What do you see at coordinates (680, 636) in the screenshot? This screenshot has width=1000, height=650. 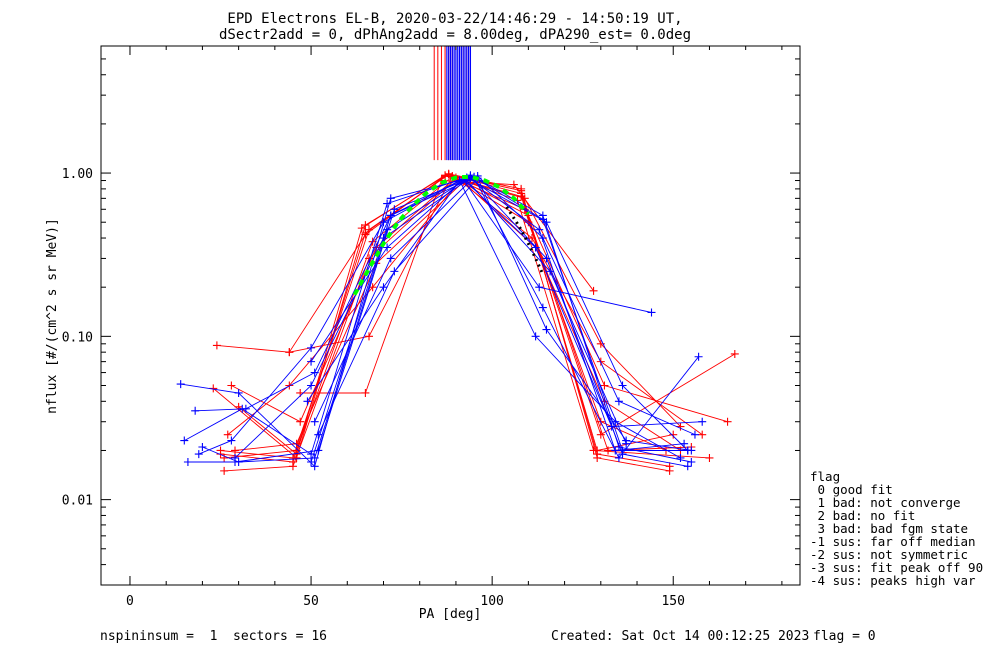 I see `footer-created: Created: Sat Oct 14 00:12:25 2023` at bounding box center [680, 636].